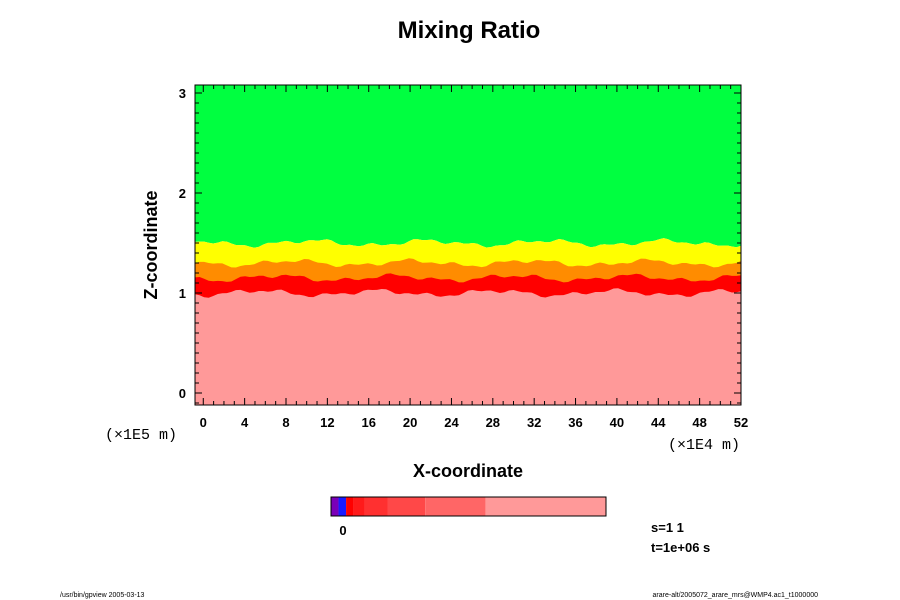  What do you see at coordinates (182, 193) in the screenshot?
I see `y-tick-label: 2` at bounding box center [182, 193].